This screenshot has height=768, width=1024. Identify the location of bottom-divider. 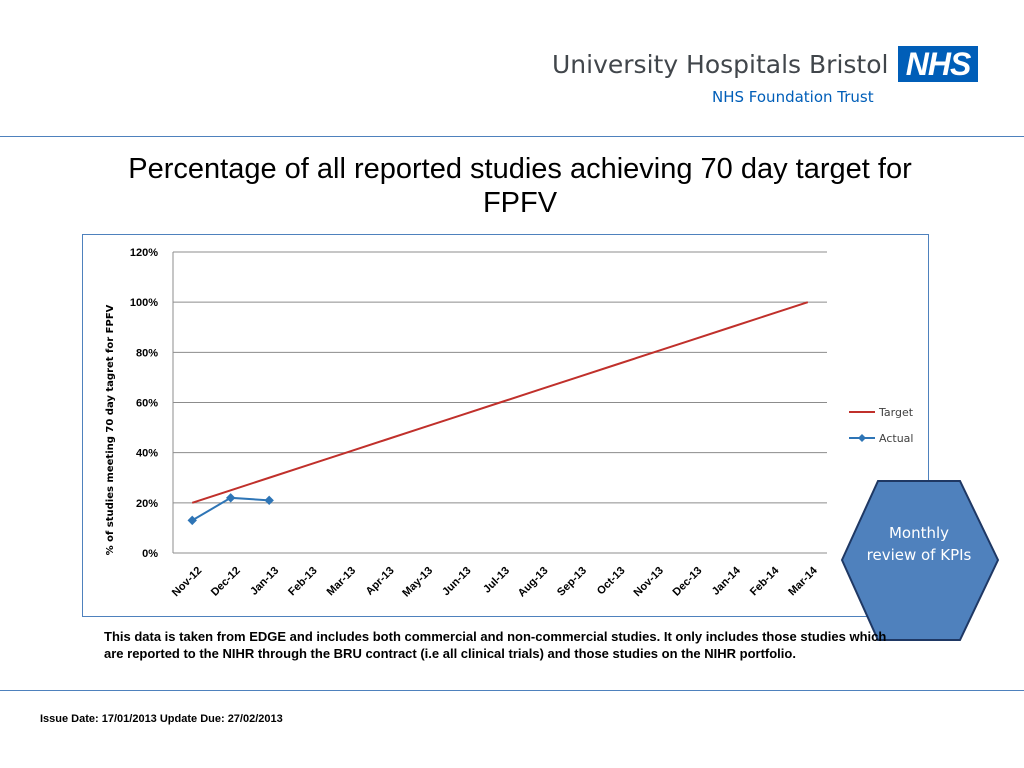
(512, 690).